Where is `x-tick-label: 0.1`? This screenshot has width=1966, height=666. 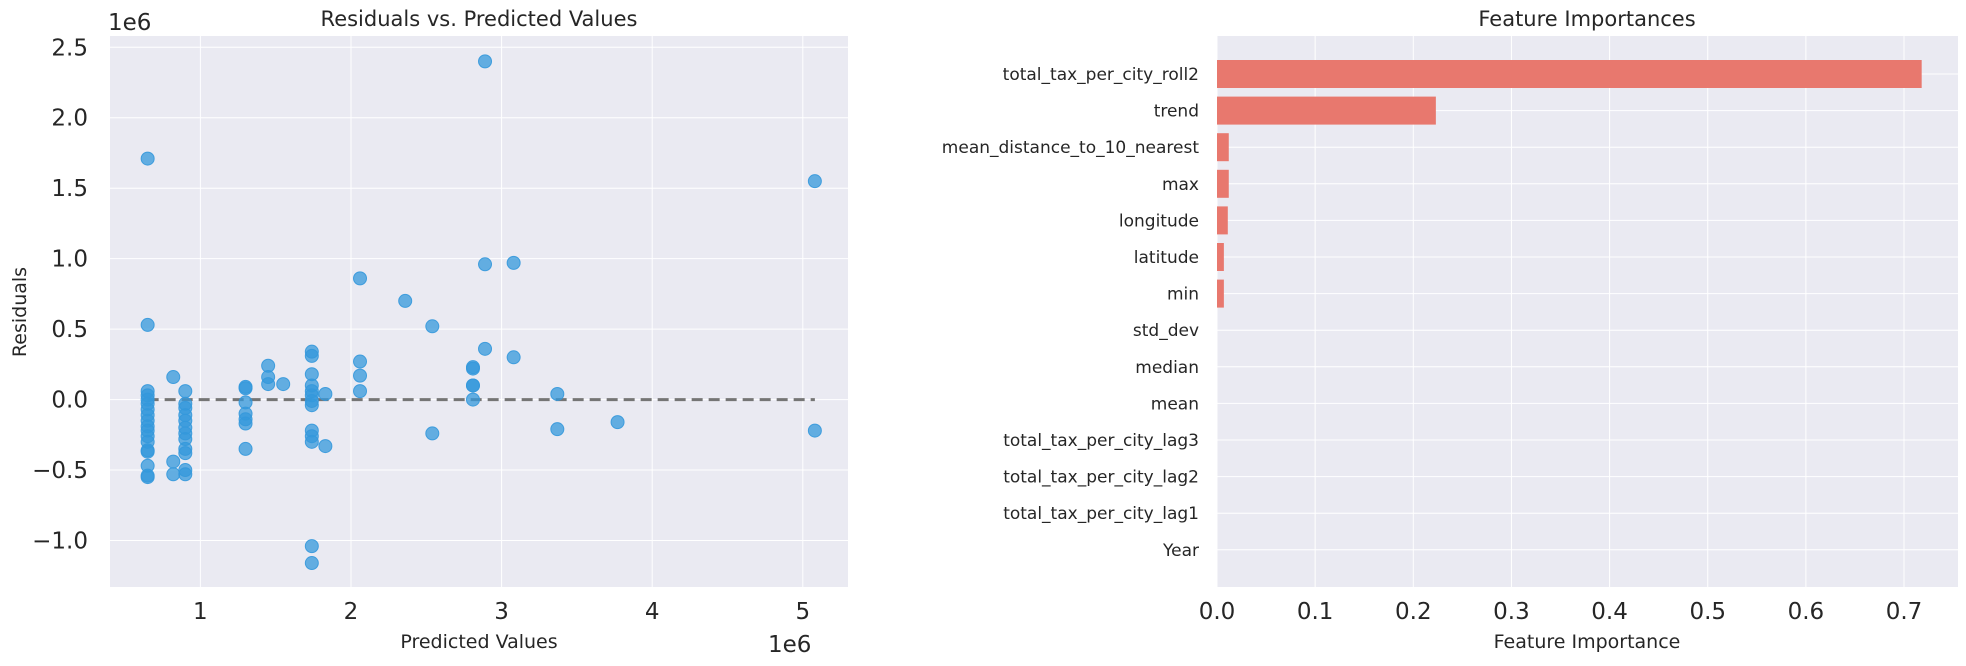
x-tick-label: 0.1 is located at coordinates (1315, 612).